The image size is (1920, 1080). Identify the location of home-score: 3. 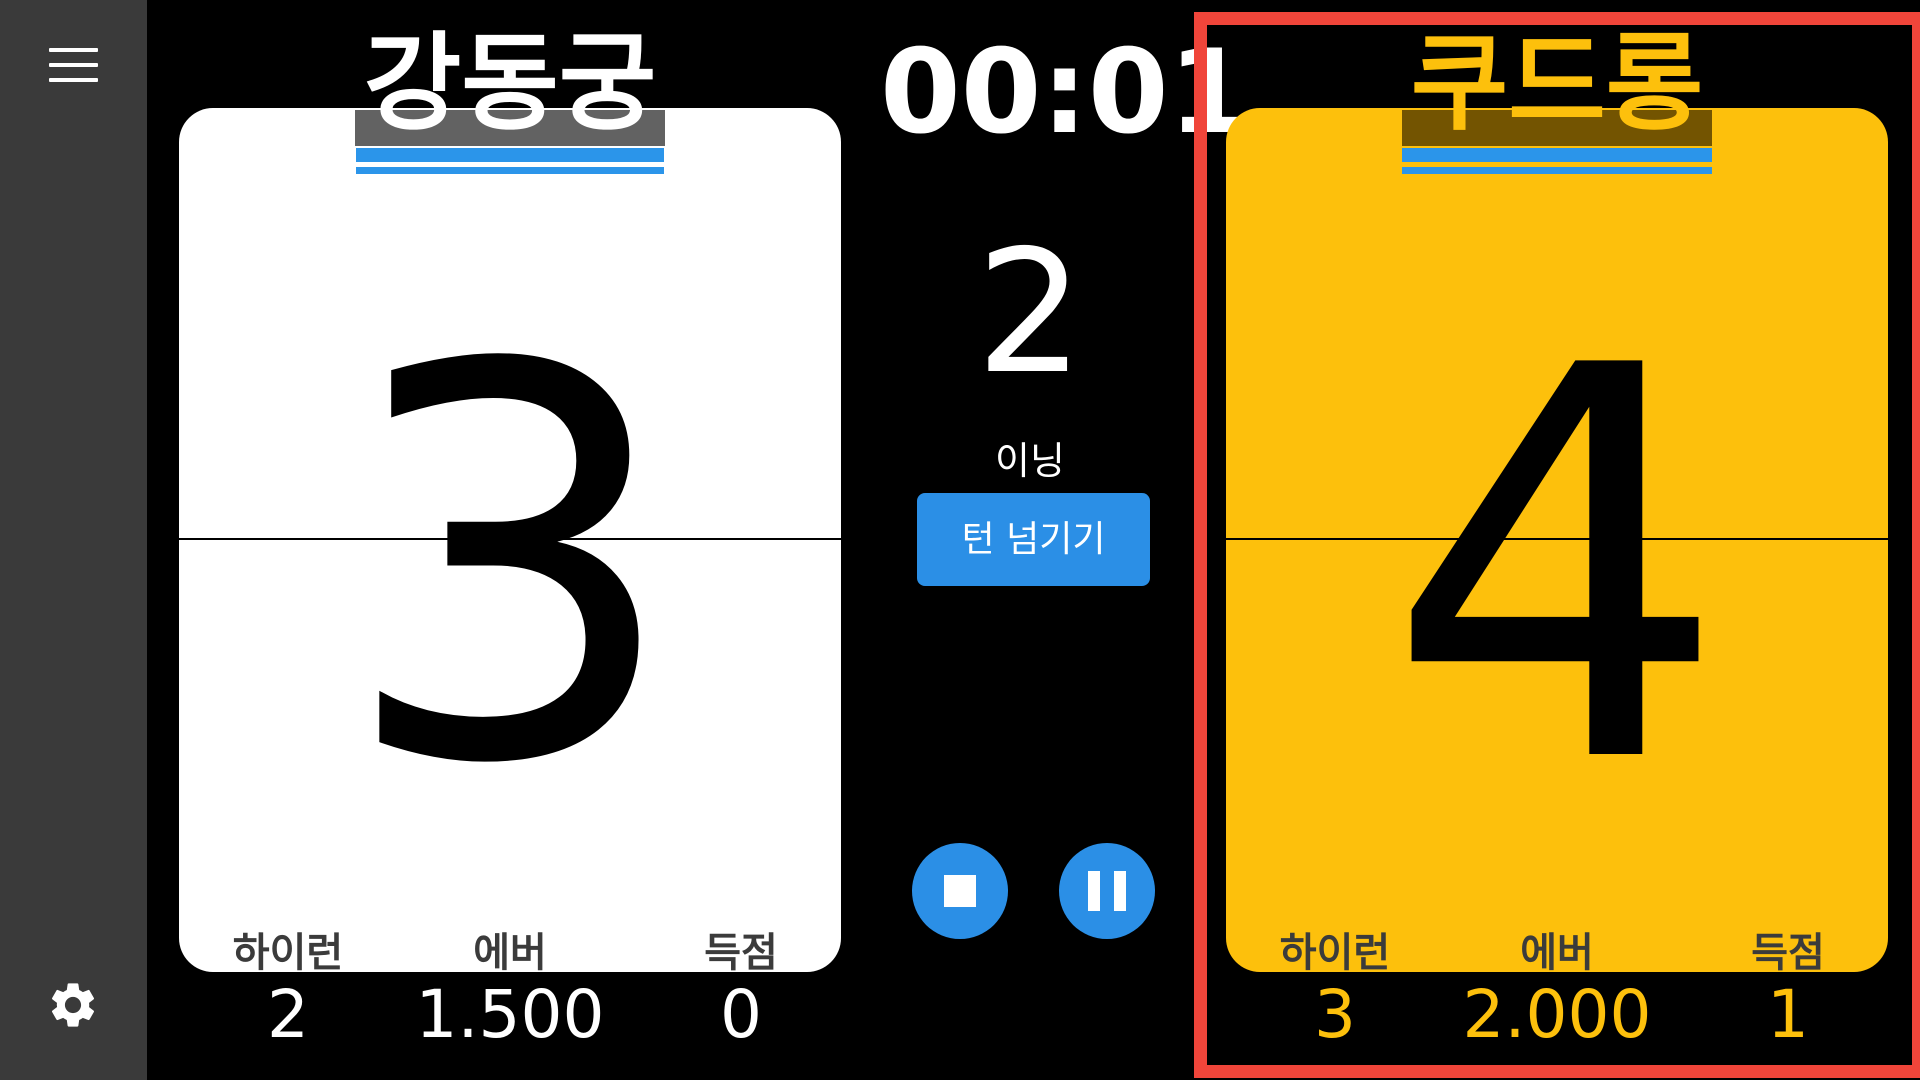
(510, 568).